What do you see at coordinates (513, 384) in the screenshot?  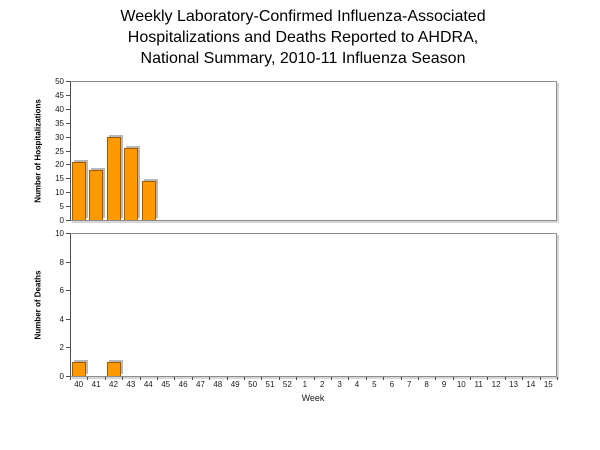 I see `x-tick-label: 13` at bounding box center [513, 384].